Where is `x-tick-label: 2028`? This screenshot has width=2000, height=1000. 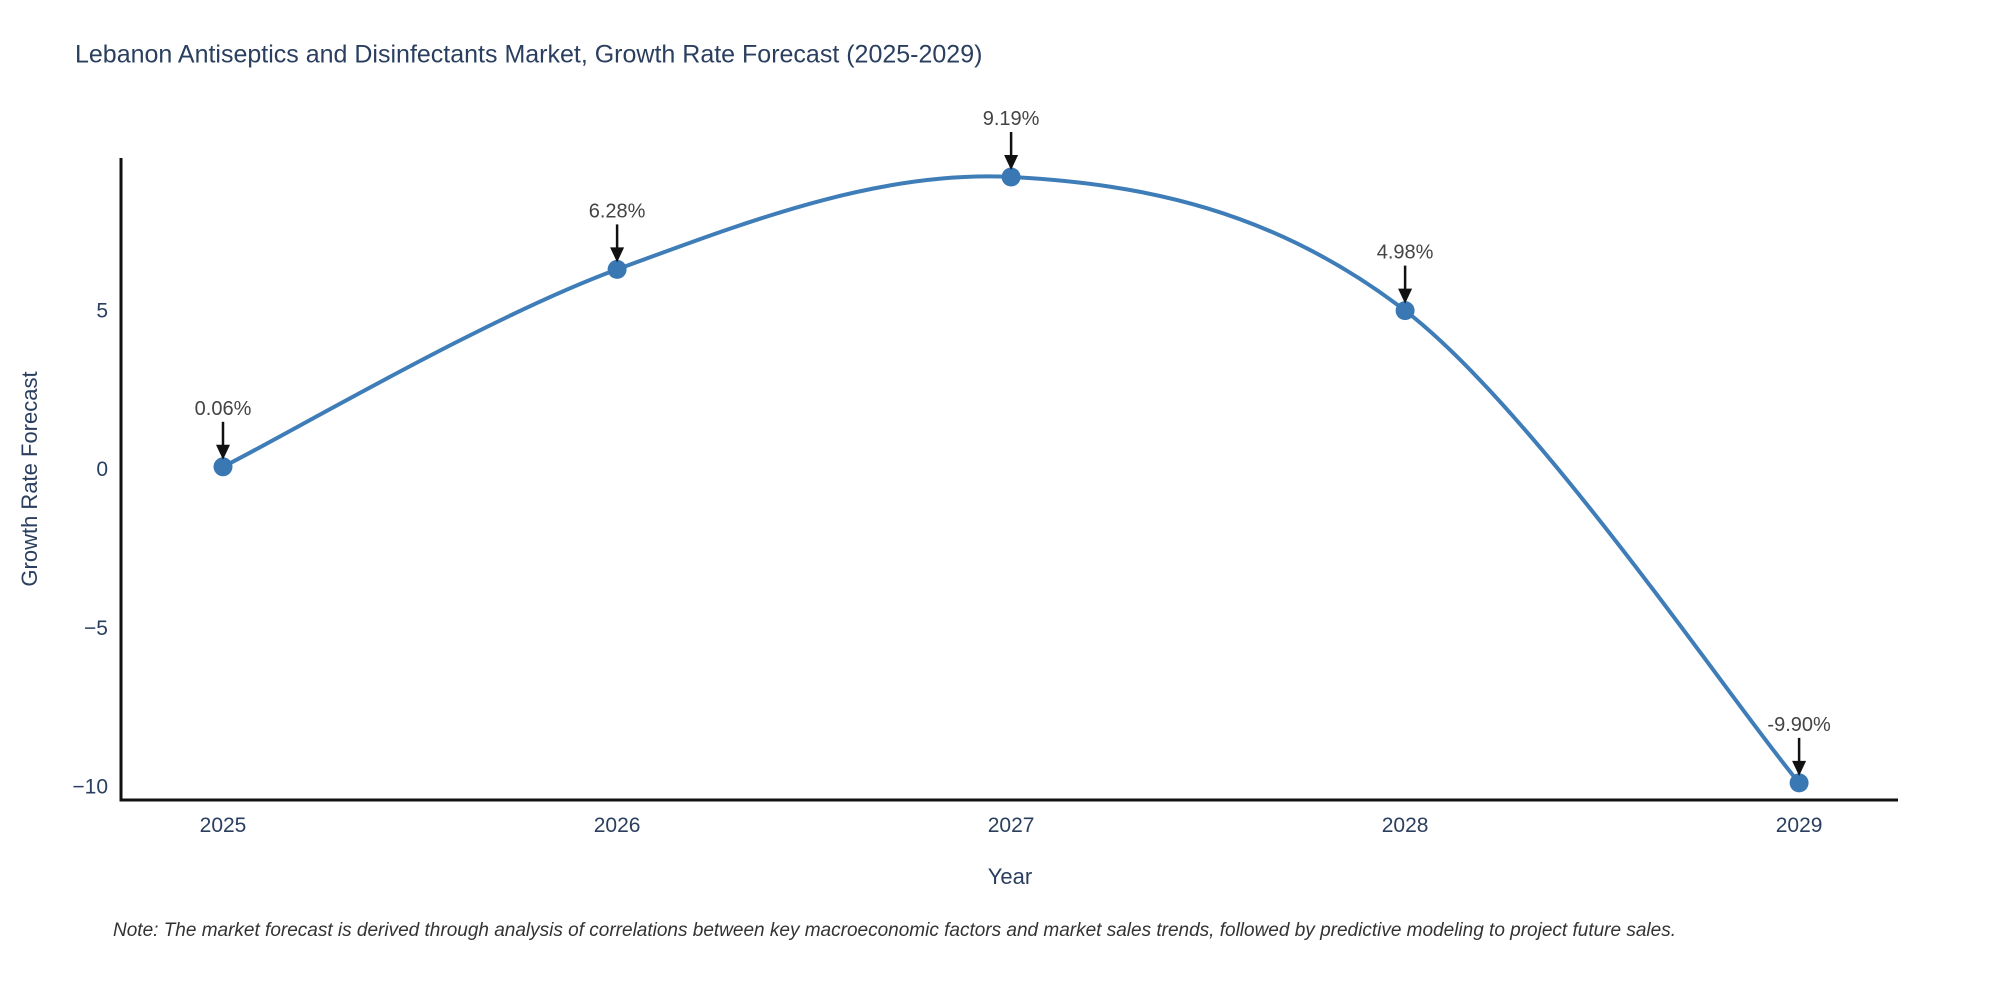 x-tick-label: 2028 is located at coordinates (1405, 825).